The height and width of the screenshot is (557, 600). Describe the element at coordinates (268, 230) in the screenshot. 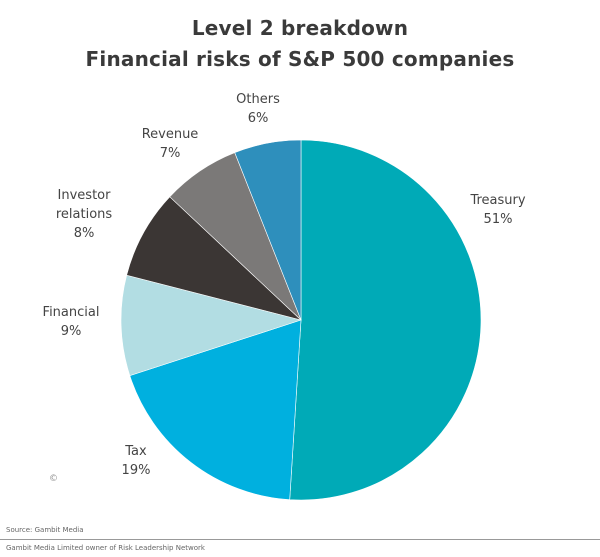

I see `pie-slice-others` at that location.